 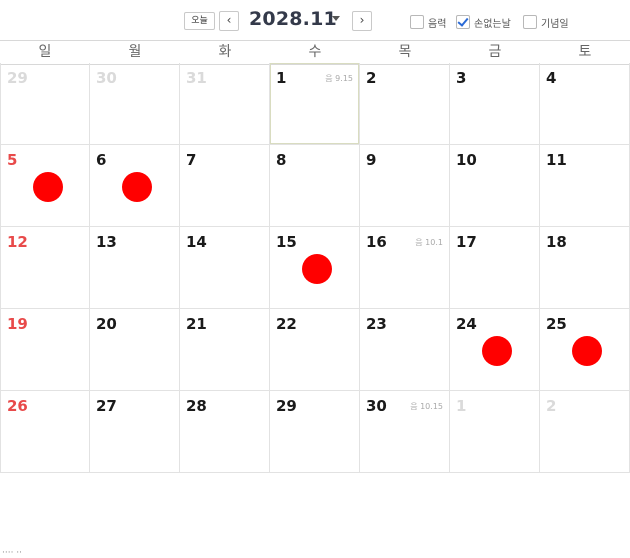 I want to click on calendar-day-cell: 5, so click(x=45, y=186).